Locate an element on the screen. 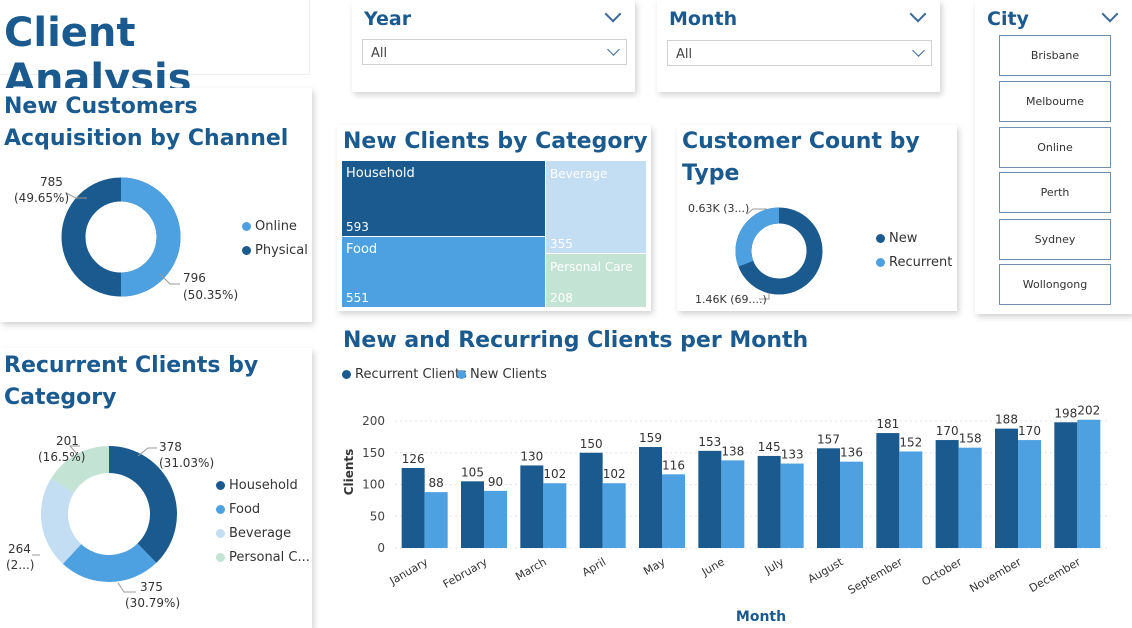  household-pct: (31.03%) is located at coordinates (186, 463).